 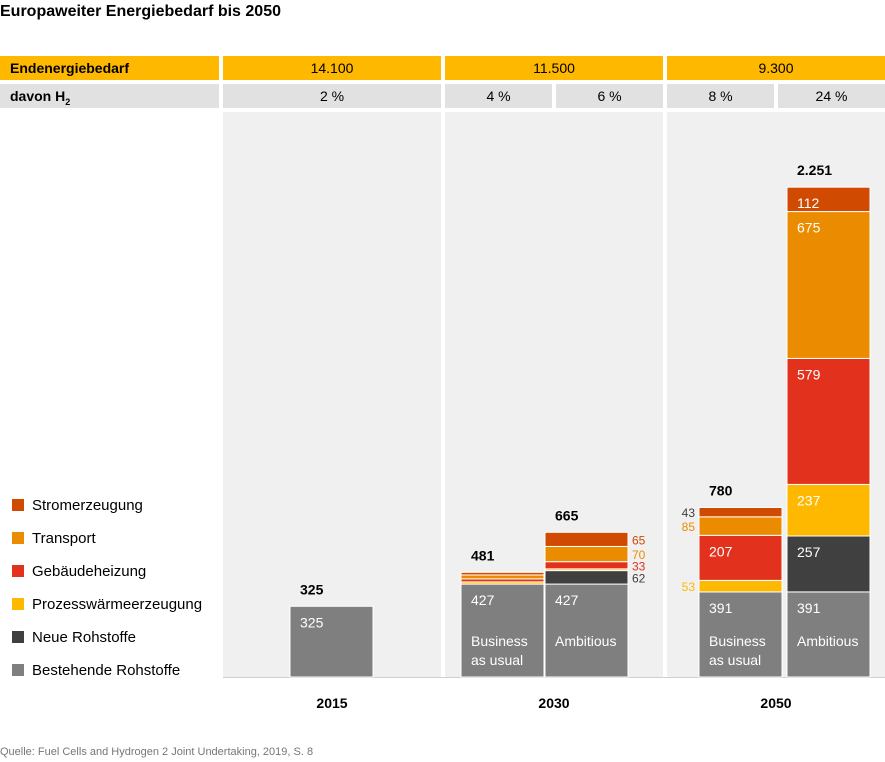 What do you see at coordinates (740, 512) in the screenshot?
I see `bar-3-seg-stromerzeugung` at bounding box center [740, 512].